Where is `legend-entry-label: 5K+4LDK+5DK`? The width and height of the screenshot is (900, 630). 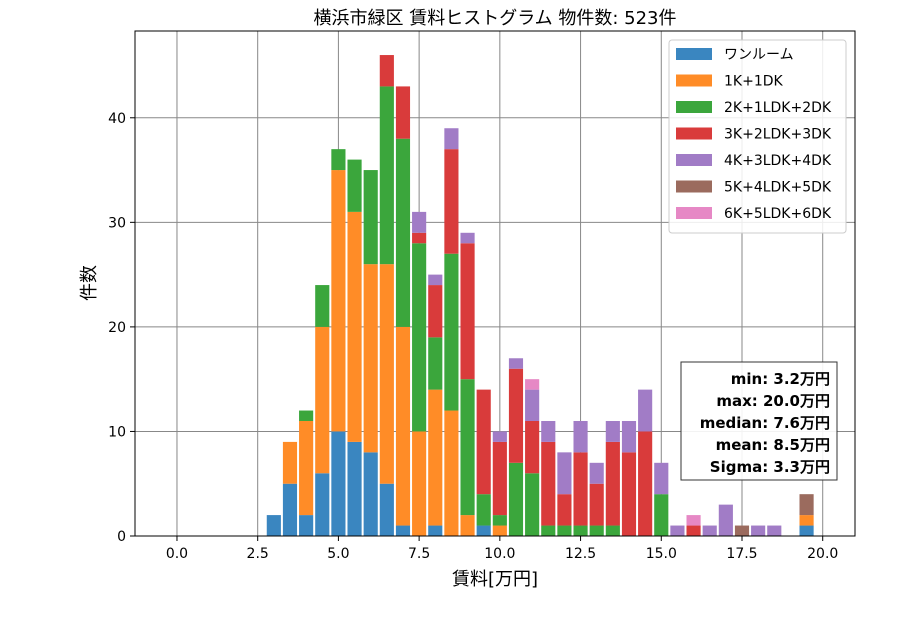
legend-entry-label: 5K+4LDK+5DK is located at coordinates (778, 188).